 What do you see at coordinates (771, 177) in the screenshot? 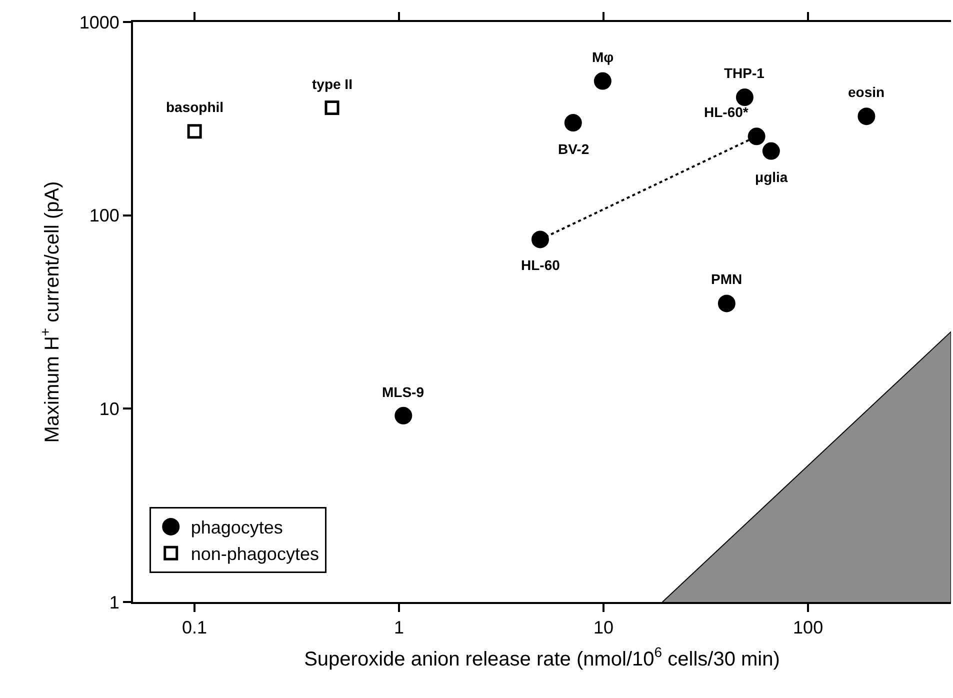
I see `annotation: μglia` at bounding box center [771, 177].